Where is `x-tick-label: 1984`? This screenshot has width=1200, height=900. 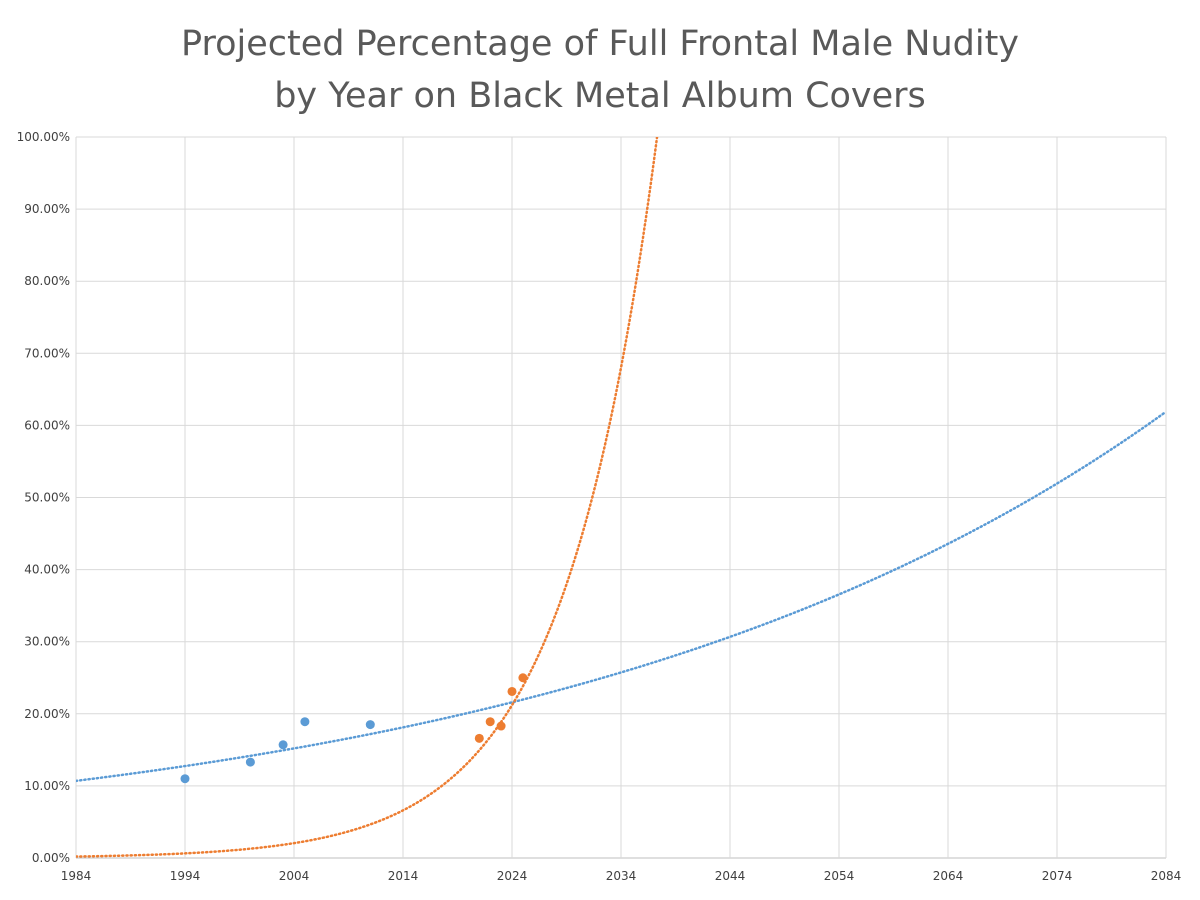
x-tick-label: 1984 is located at coordinates (76, 876).